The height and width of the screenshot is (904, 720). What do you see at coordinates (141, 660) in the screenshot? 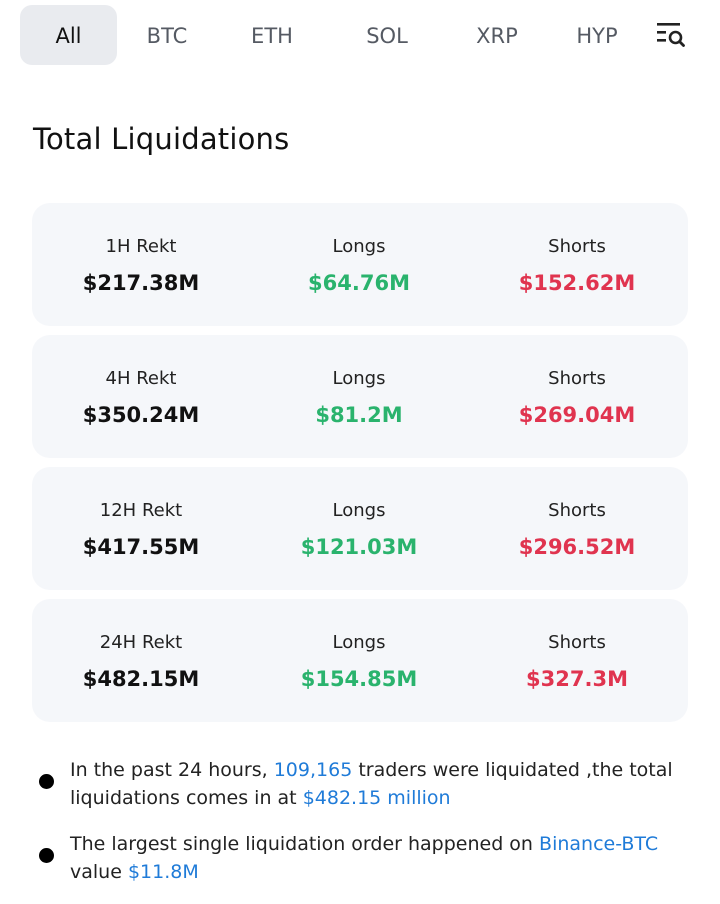
I see `total-cell: 24H Rekt $482.15M` at bounding box center [141, 660].